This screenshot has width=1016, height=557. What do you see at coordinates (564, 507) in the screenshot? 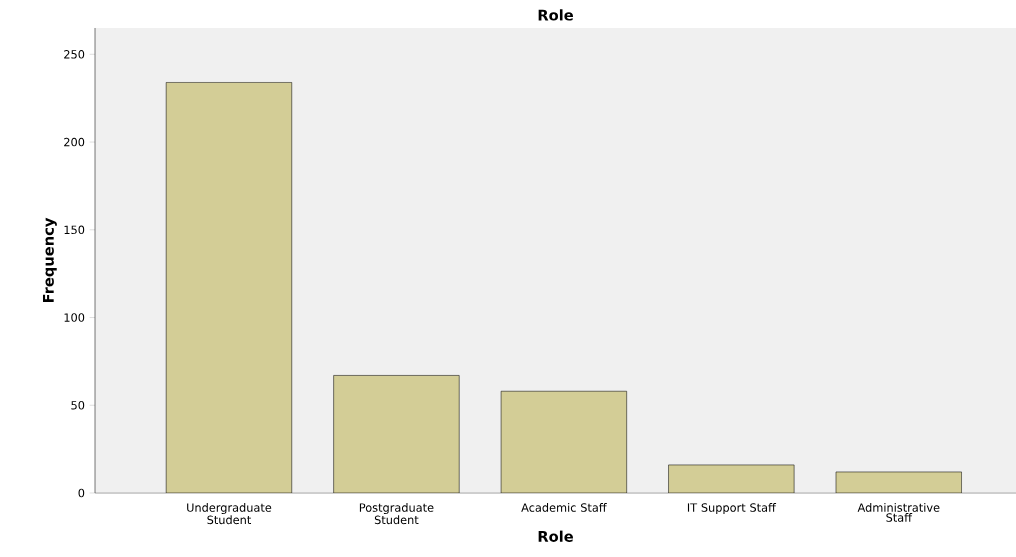
I see `x-tick-label: Academic Staff` at bounding box center [564, 507].